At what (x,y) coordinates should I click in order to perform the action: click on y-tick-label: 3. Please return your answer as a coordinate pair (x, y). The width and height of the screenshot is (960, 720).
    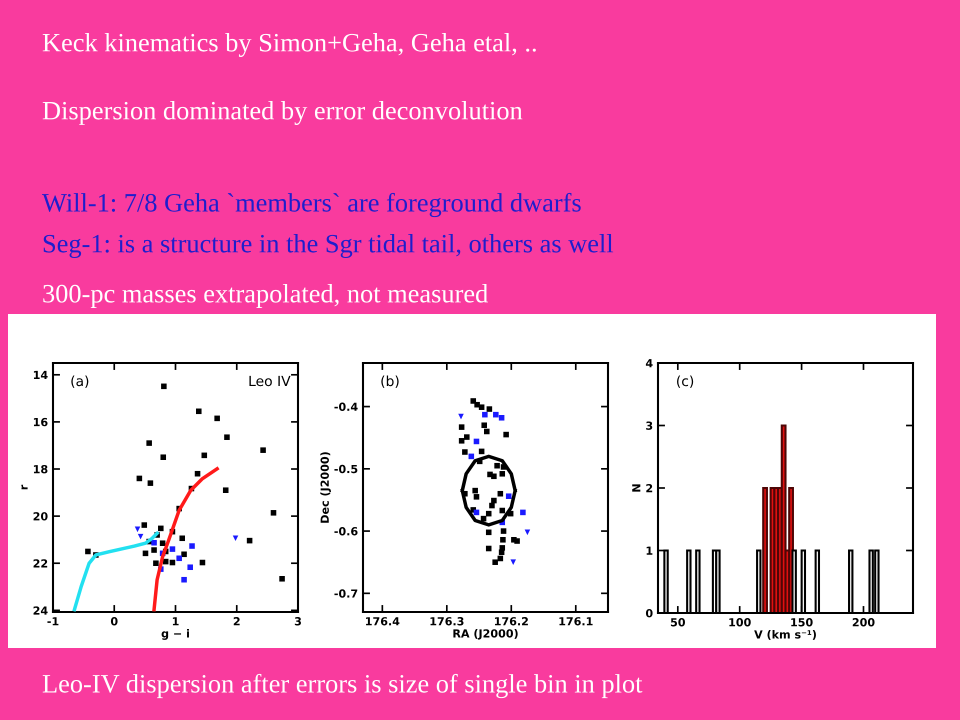
    Looking at the image, I should click on (649, 425).